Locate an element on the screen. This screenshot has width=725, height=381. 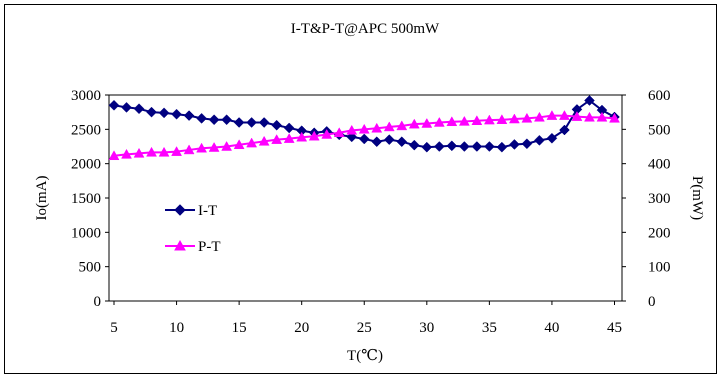
legend-label-p-t: P-T is located at coordinates (209, 247).